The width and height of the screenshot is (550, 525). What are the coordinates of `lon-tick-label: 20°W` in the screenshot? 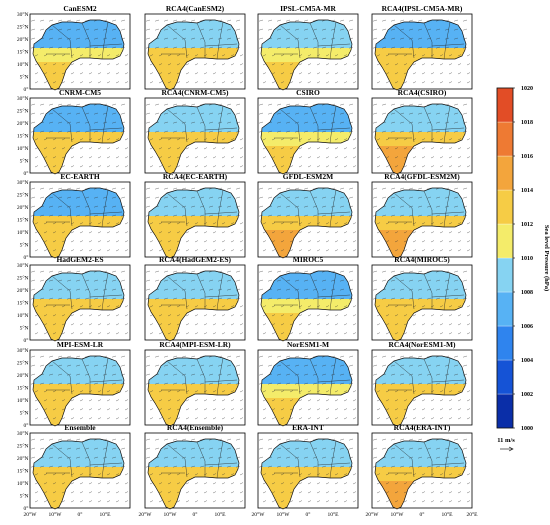 It's located at (373, 514).